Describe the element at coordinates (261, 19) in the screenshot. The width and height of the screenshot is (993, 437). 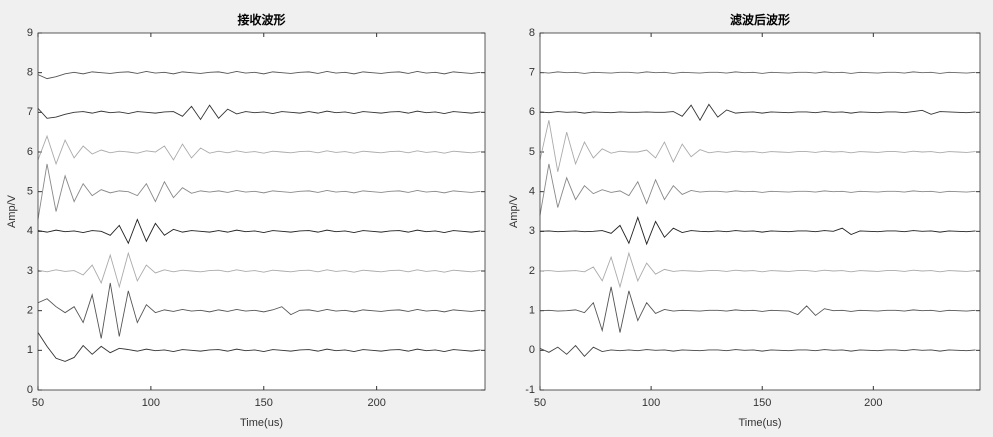
I see `chart-title: 接收波形` at that location.